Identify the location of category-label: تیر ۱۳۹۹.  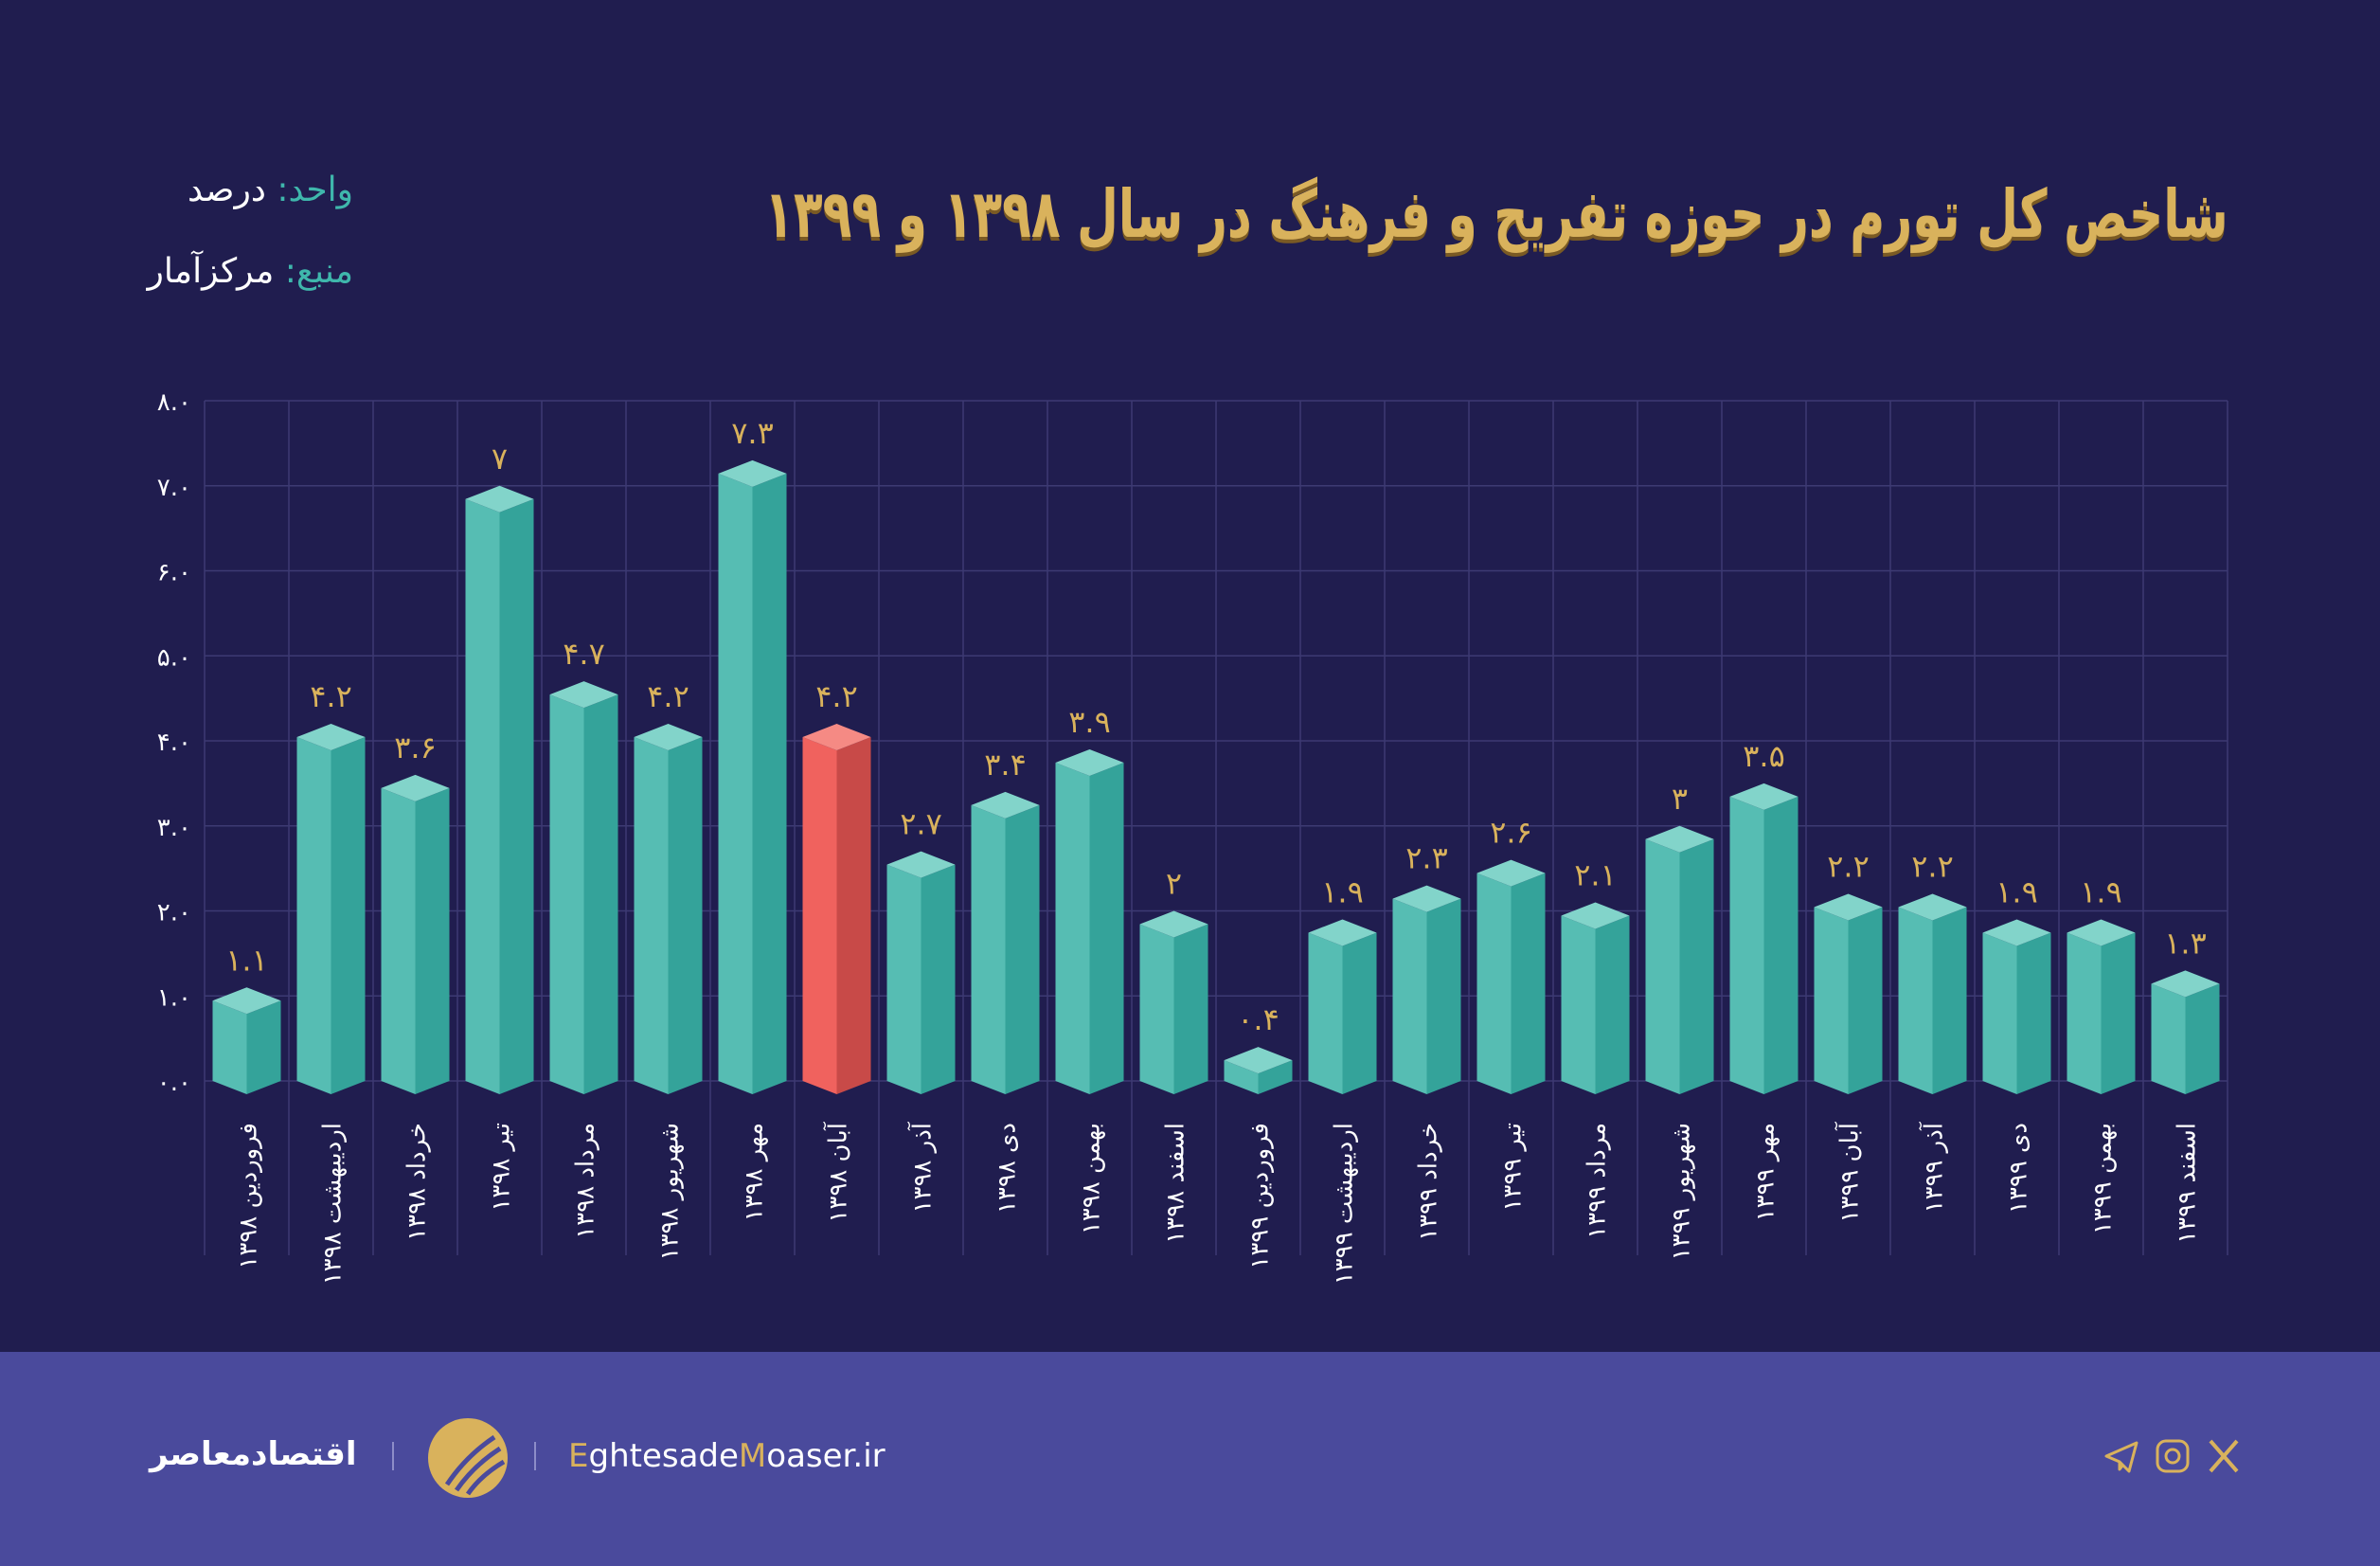
(1513, 1167).